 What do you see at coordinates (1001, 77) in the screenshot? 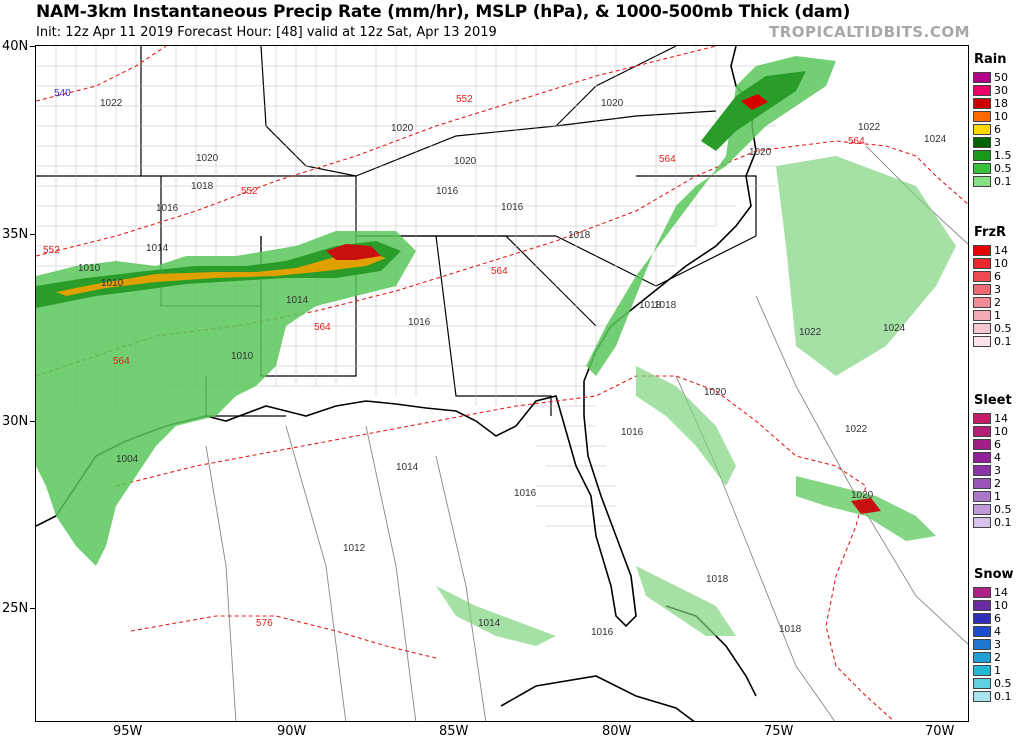
I see `legend-label: 50` at bounding box center [1001, 77].